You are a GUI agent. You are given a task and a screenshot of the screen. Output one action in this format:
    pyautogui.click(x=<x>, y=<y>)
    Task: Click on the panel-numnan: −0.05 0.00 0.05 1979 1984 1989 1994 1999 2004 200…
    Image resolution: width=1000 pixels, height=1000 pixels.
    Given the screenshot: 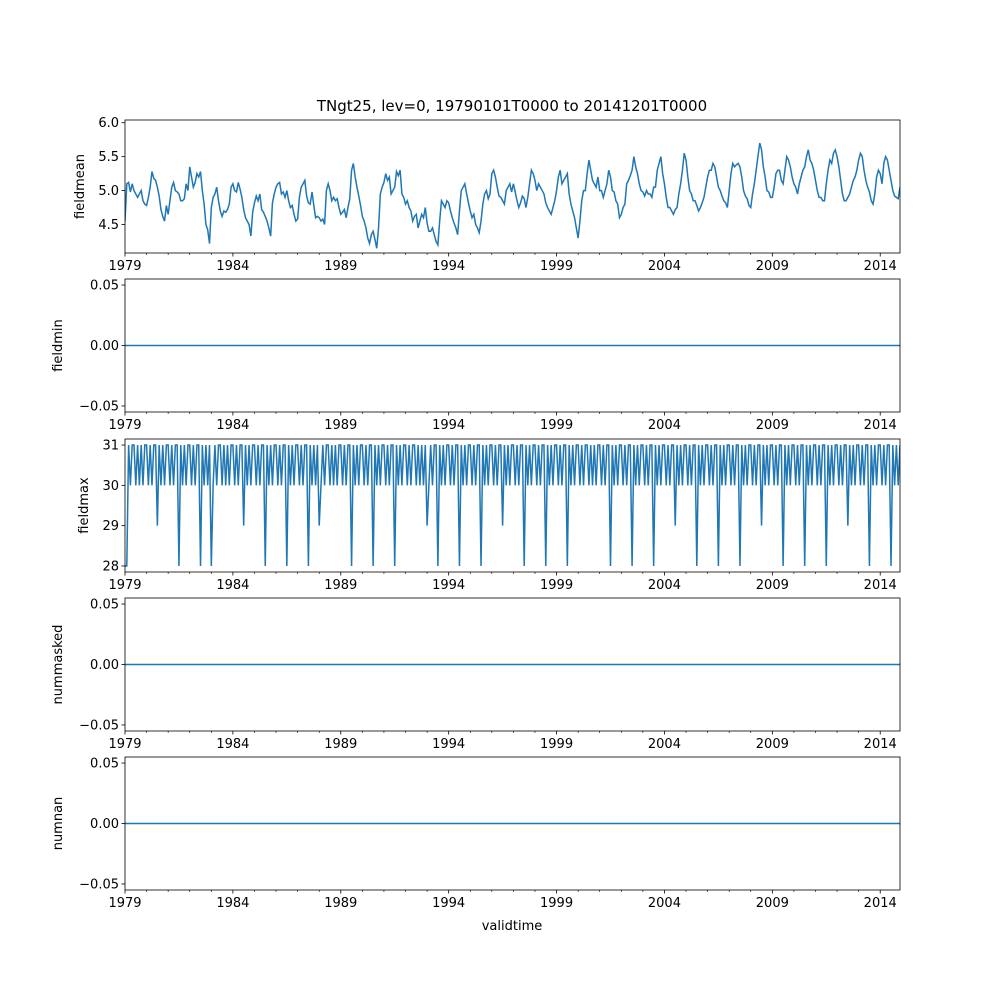 What is the action you would take?
    pyautogui.click(x=476, y=834)
    